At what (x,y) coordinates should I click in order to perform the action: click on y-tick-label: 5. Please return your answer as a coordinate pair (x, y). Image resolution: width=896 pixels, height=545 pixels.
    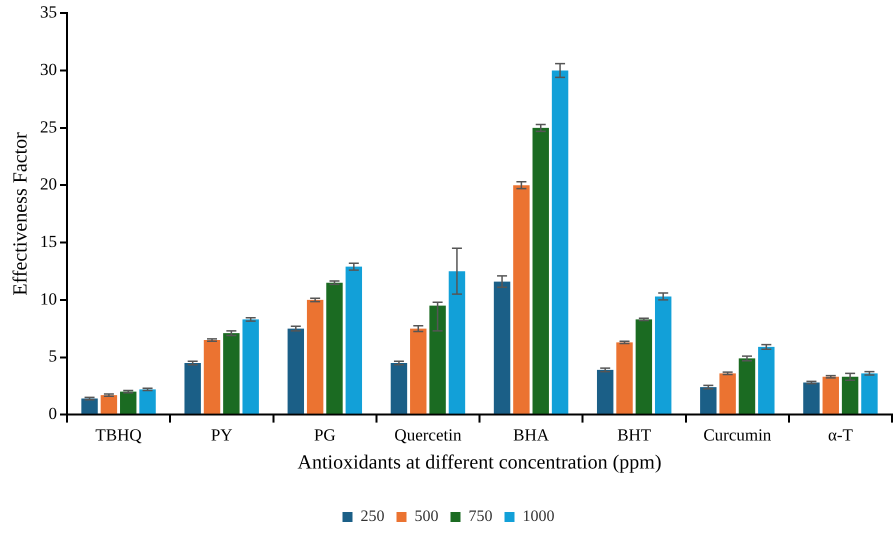
    Looking at the image, I should click on (52, 356).